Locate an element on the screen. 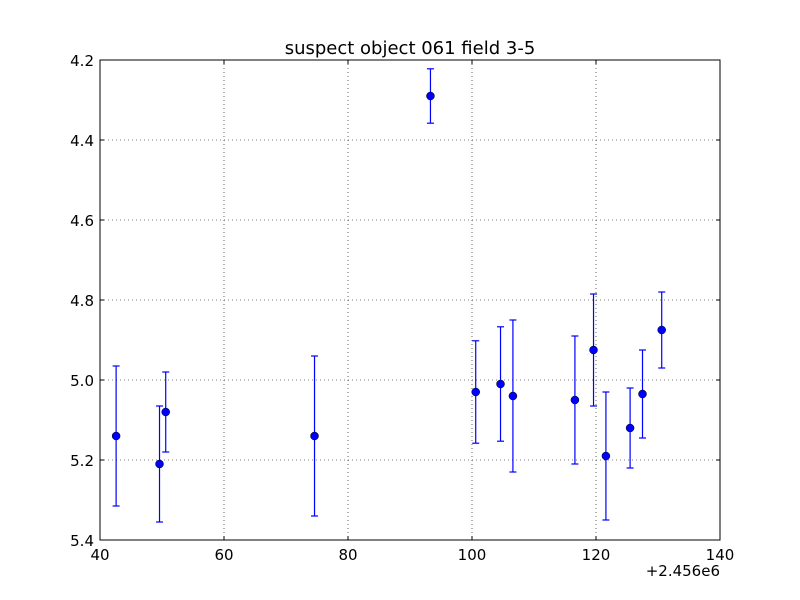 The height and width of the screenshot is (600, 800). x-tick-label: 140 is located at coordinates (720, 555).